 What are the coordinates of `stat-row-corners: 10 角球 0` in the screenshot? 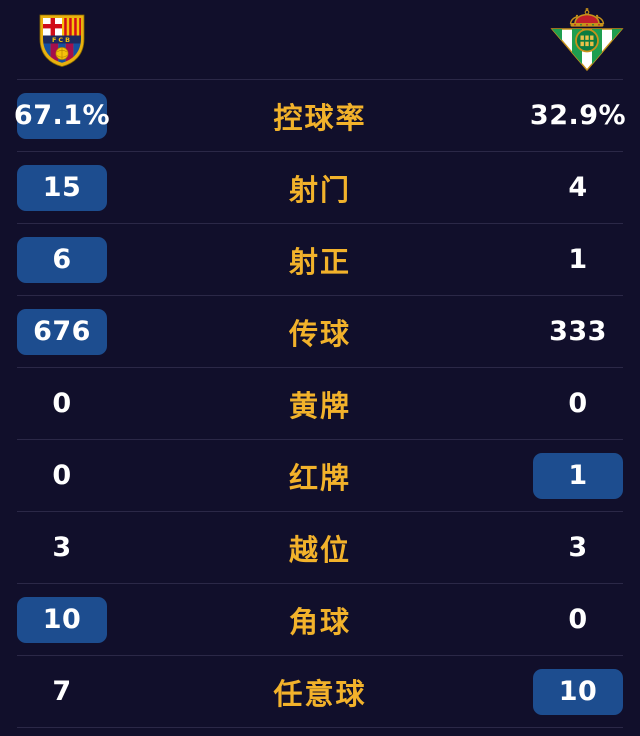 It's located at (320, 619).